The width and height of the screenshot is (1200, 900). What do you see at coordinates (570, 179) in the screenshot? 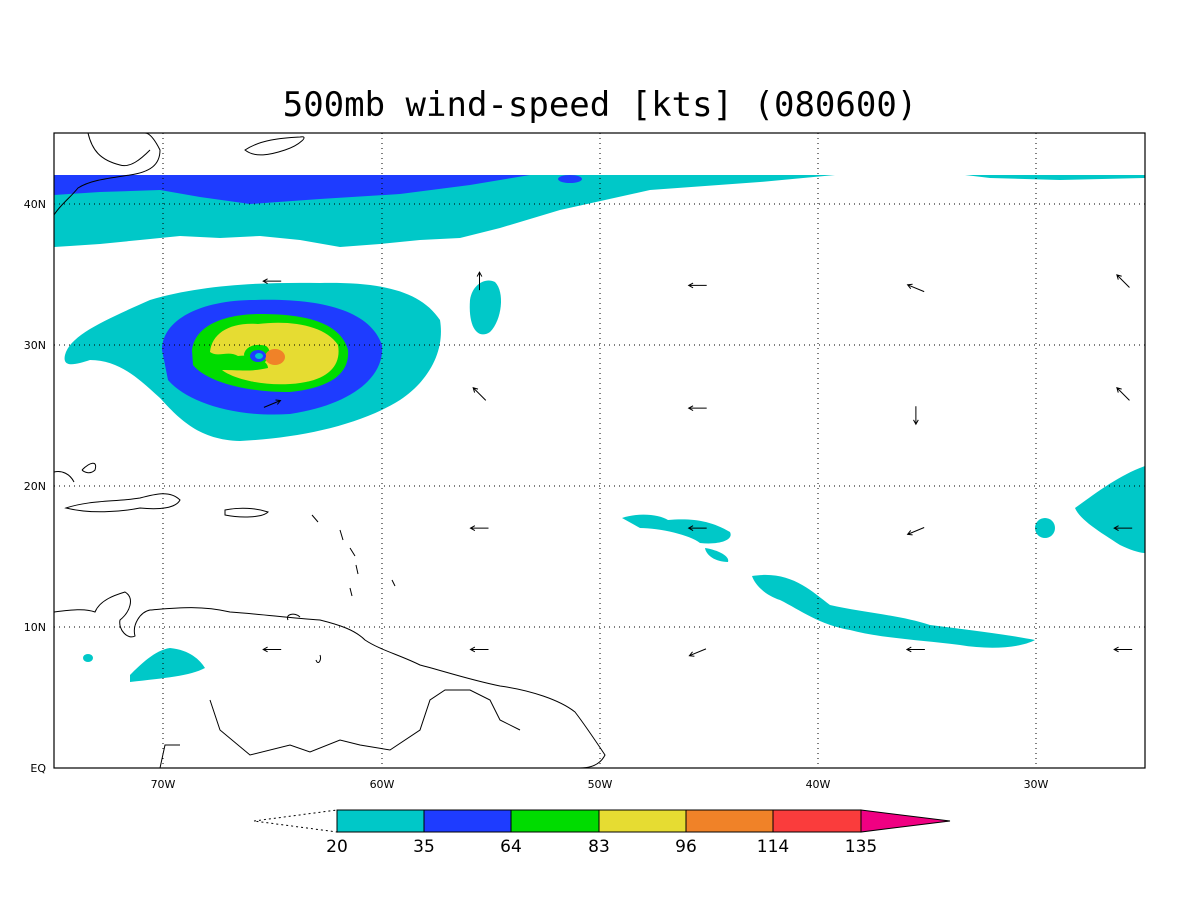
I see `jet-spot-35kt` at bounding box center [570, 179].